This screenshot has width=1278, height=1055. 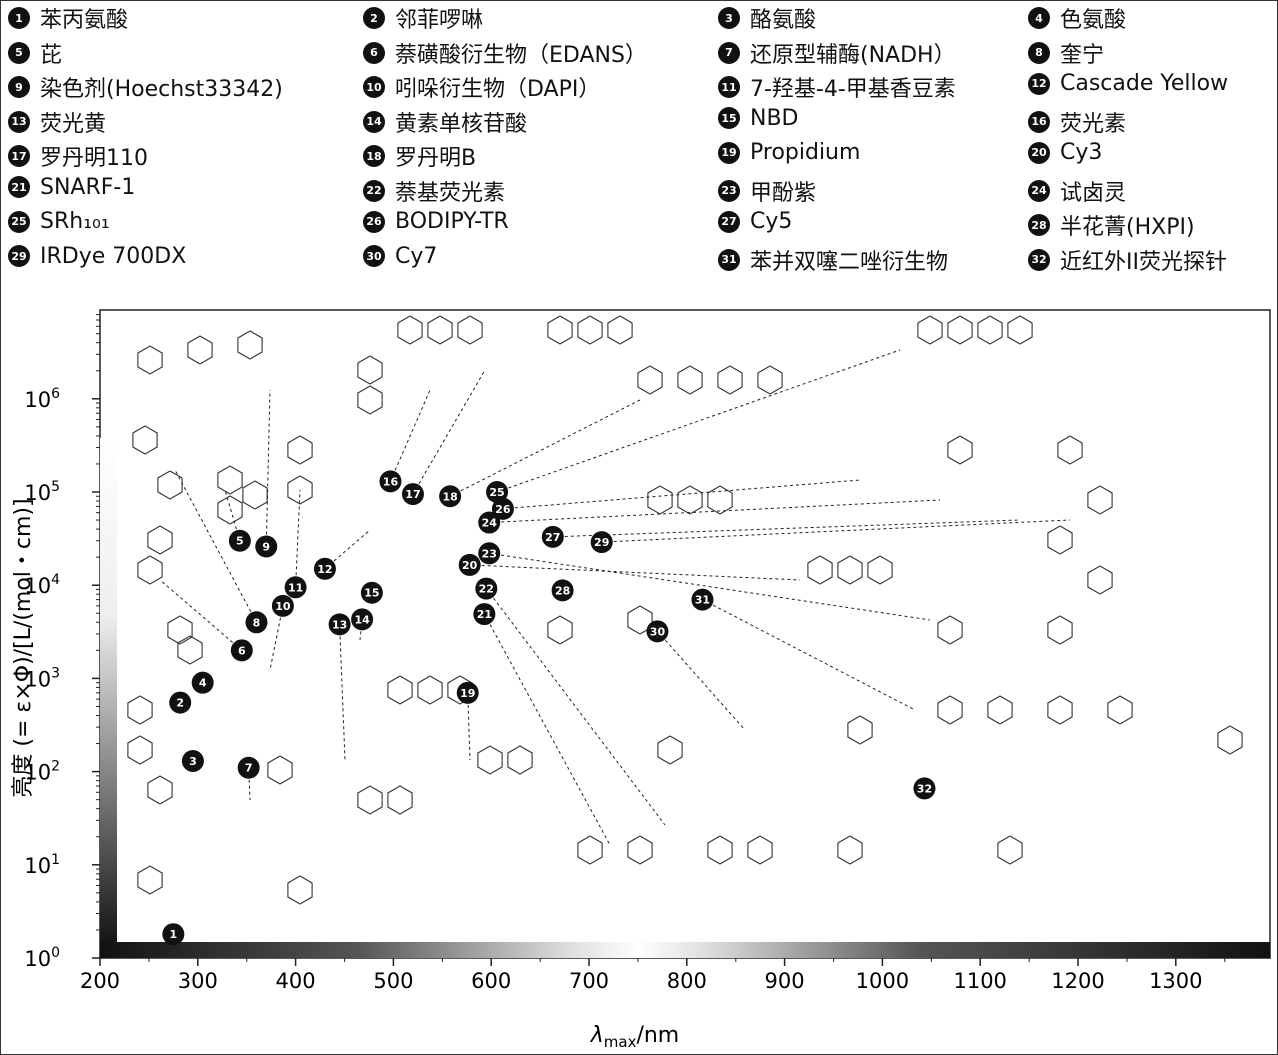 What do you see at coordinates (1127, 227) in the screenshot?
I see `legend-label: 半花菁(HXPI)` at bounding box center [1127, 227].